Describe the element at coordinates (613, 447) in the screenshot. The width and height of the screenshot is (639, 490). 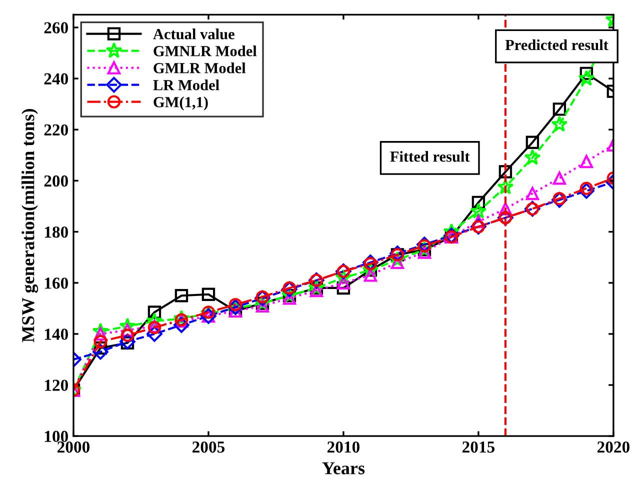
I see `x-tick-label: 2020` at that location.